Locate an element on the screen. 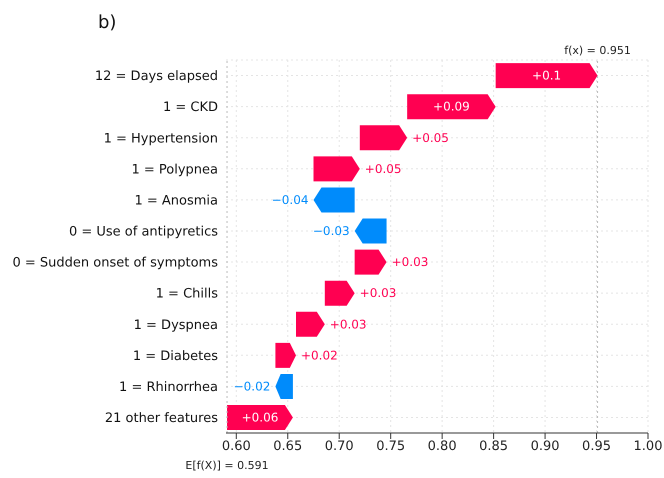 This screenshot has width=664, height=478. x-tick-label: 0.90 is located at coordinates (545, 446).